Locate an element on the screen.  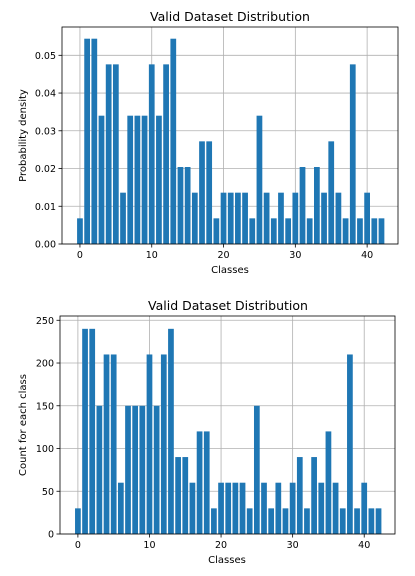
y-ticks: 0 50 100 150 200 250 is located at coordinates (48, 428).